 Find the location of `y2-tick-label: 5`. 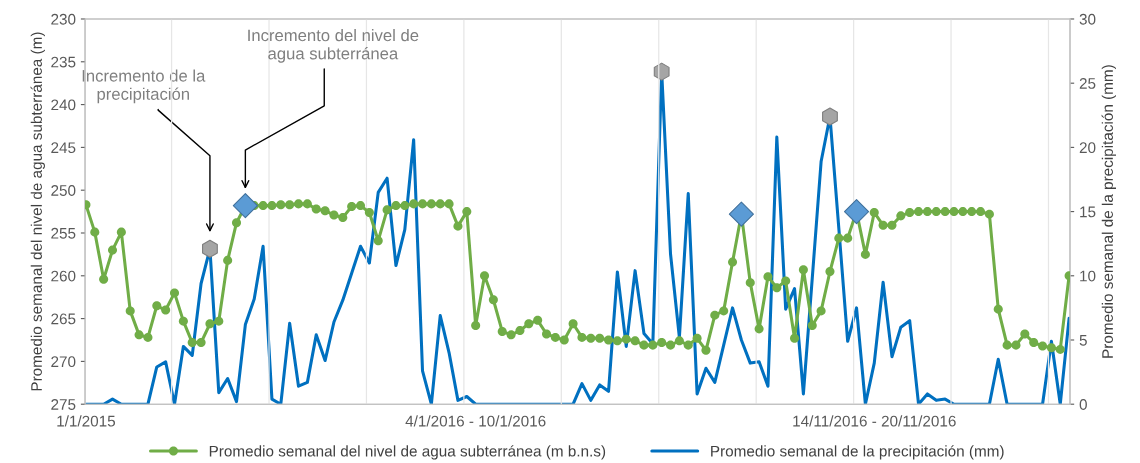

y2-tick-label: 5 is located at coordinates (1083, 340).